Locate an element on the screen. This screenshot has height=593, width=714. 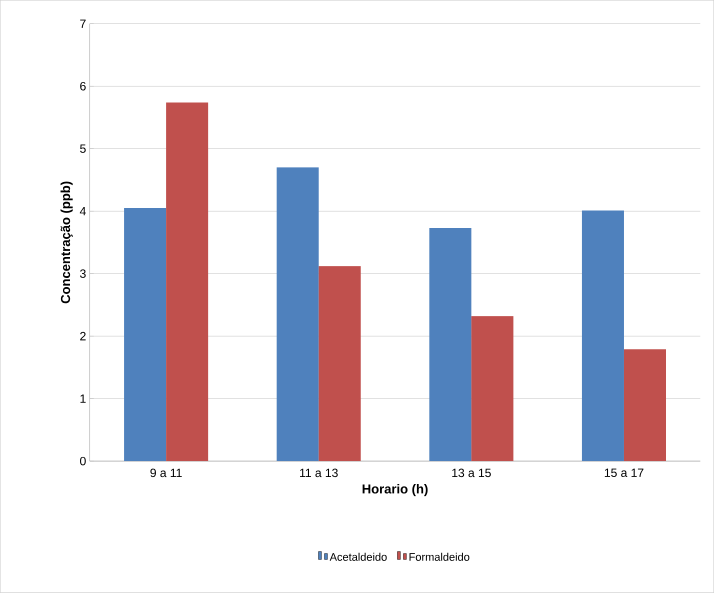
x-tick-label: 11 a 13 is located at coordinates (319, 473).